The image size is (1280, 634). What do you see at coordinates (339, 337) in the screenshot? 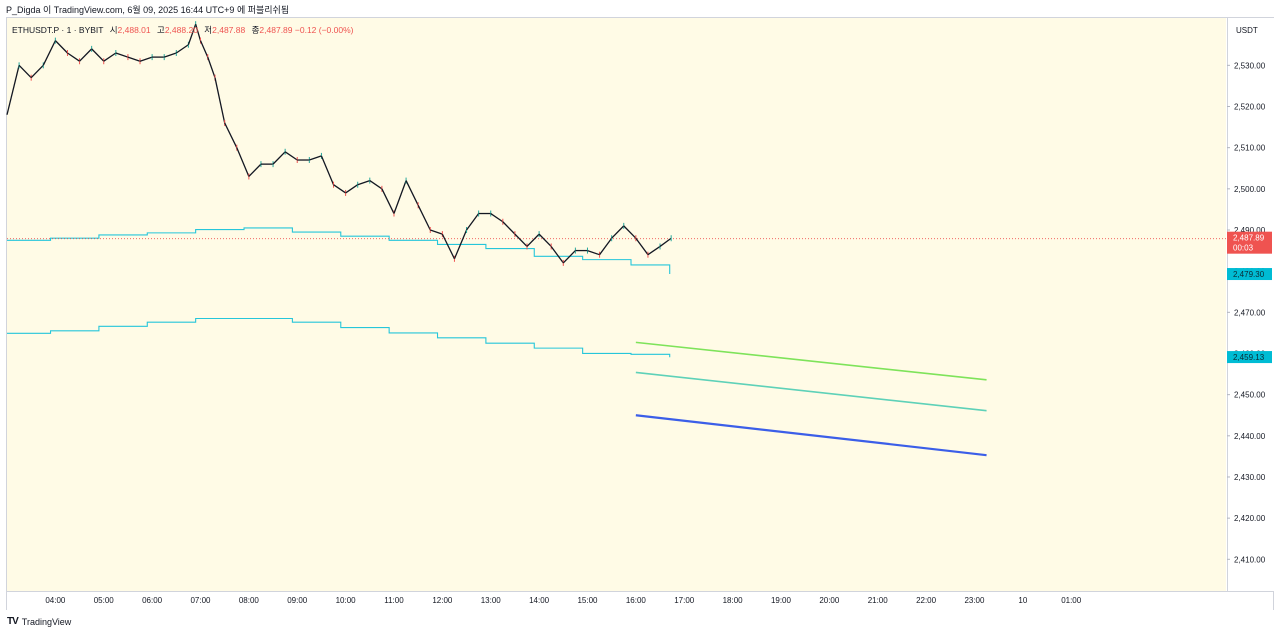
I see `lower-band-line` at bounding box center [339, 337].